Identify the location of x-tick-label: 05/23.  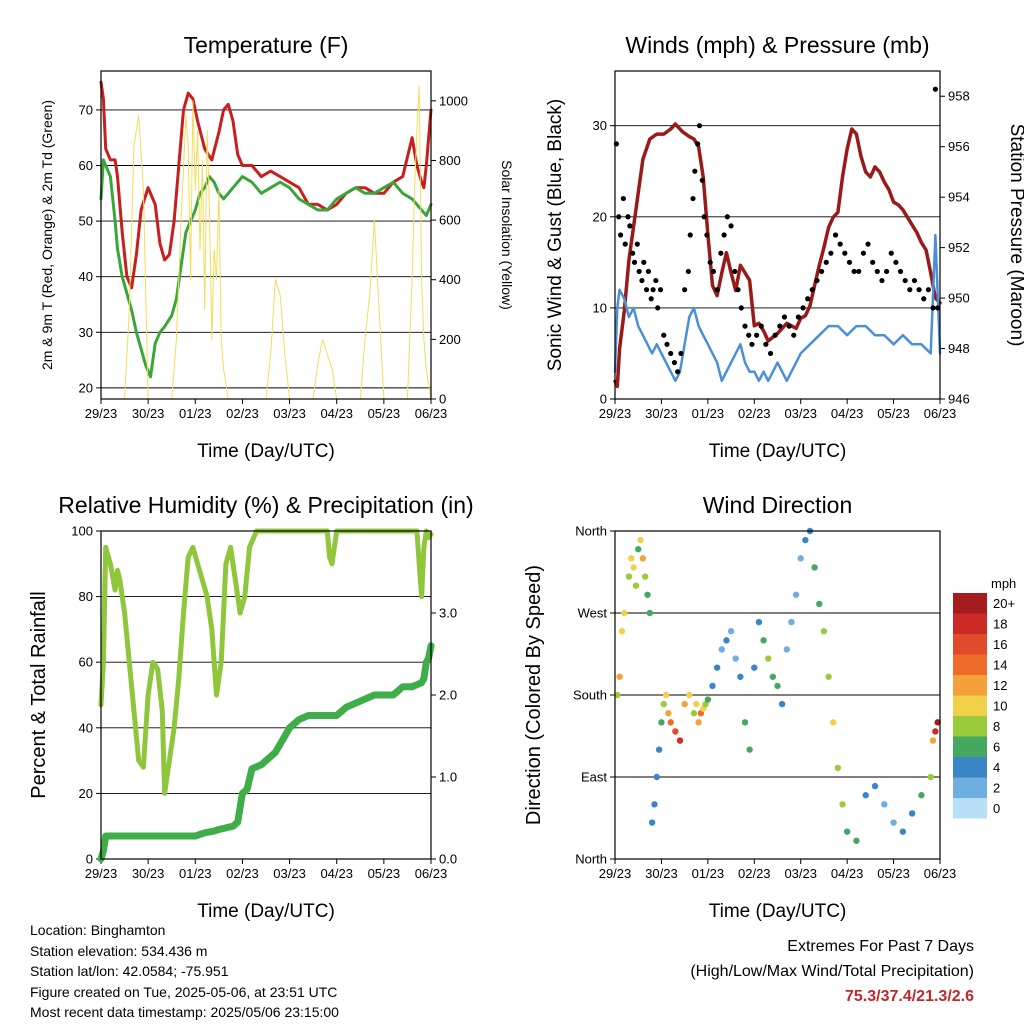
(384, 413).